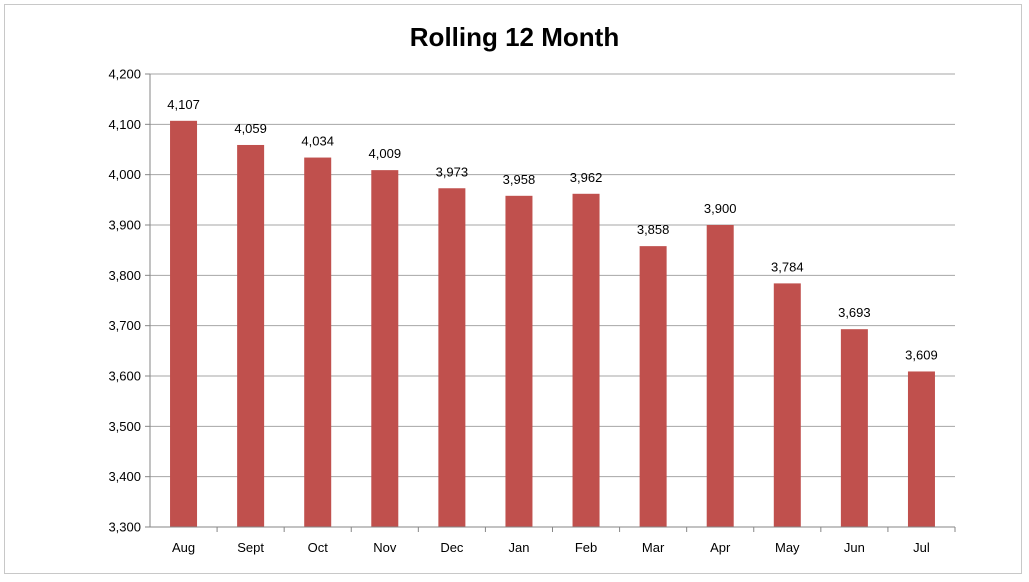 The width and height of the screenshot is (1029, 582). I want to click on y-tick-label: 4,000, so click(124, 174).